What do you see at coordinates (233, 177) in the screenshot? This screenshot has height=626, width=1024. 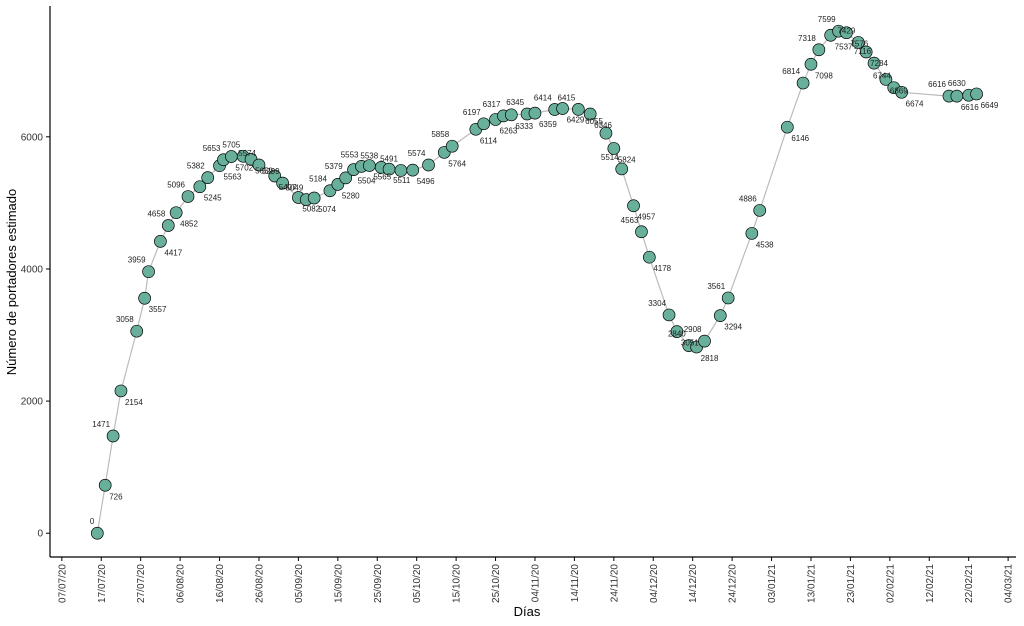 I see `data-label: 5563` at bounding box center [233, 177].